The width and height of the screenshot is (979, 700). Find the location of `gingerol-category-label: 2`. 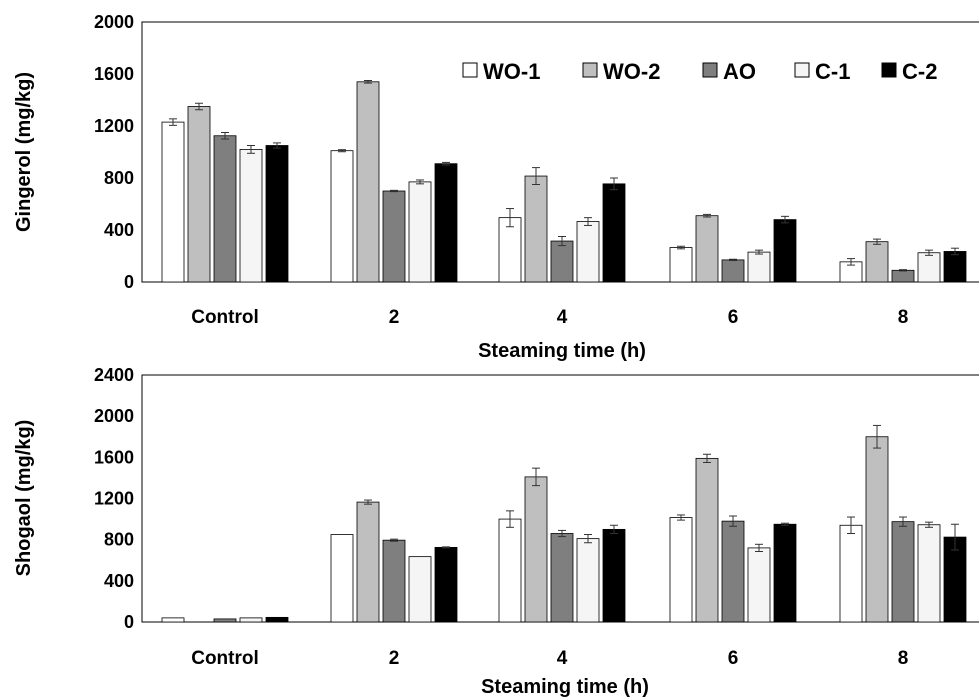

gingerol-category-label: 2 is located at coordinates (394, 317).